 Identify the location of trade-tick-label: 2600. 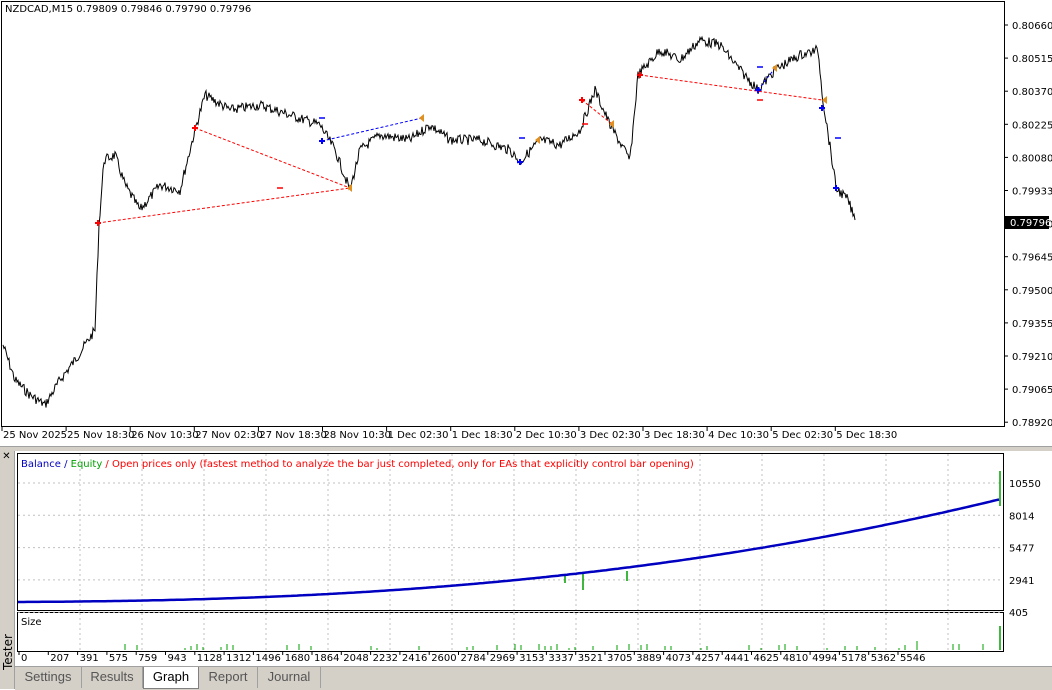
(443, 658).